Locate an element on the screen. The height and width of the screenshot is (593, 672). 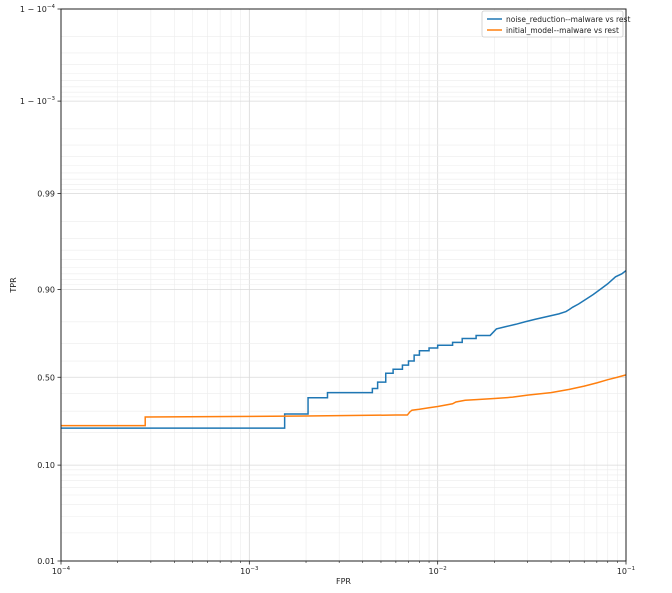
y-axis-label: TPR is located at coordinates (13, 285).